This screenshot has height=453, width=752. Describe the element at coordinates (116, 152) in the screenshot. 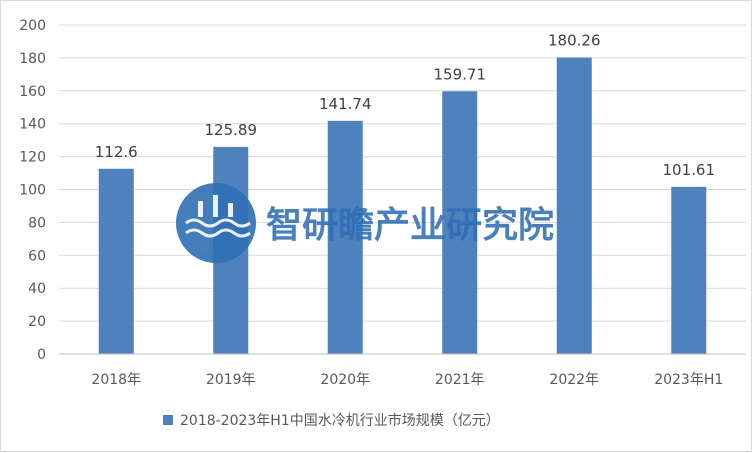

I see `data-label: 112.6` at that location.